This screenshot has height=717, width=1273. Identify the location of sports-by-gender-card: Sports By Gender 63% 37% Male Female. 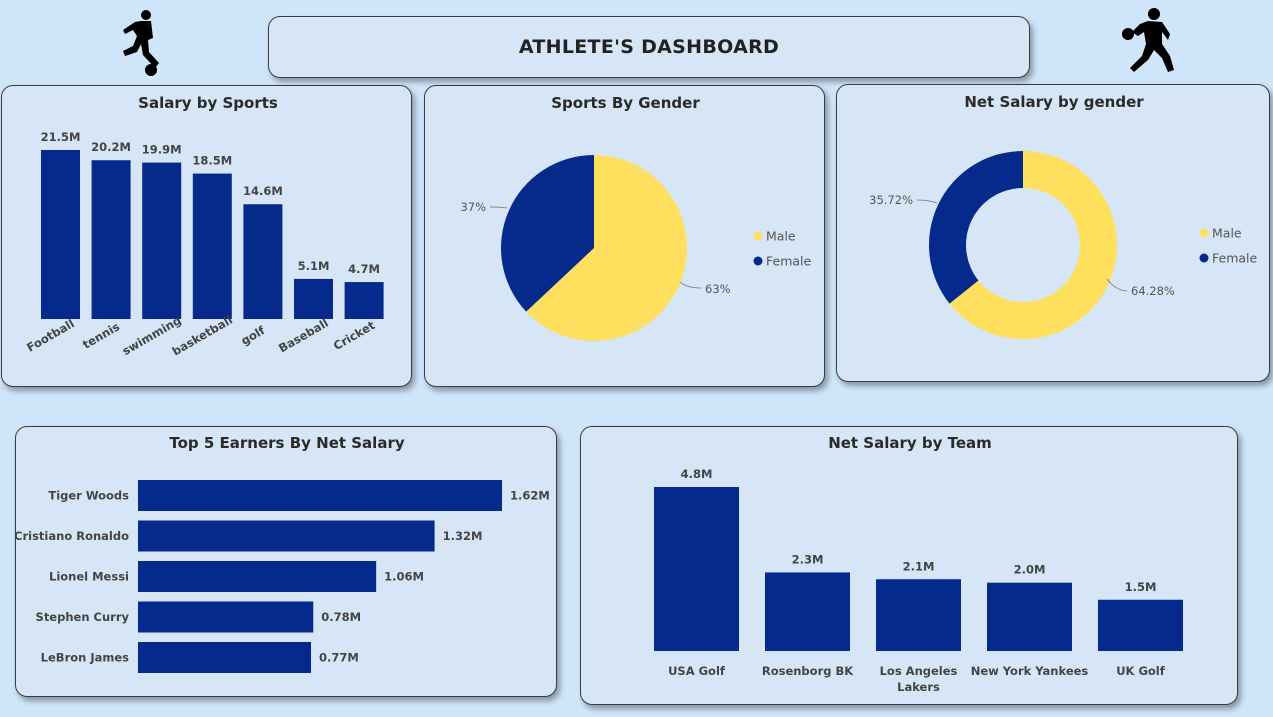
(624, 236).